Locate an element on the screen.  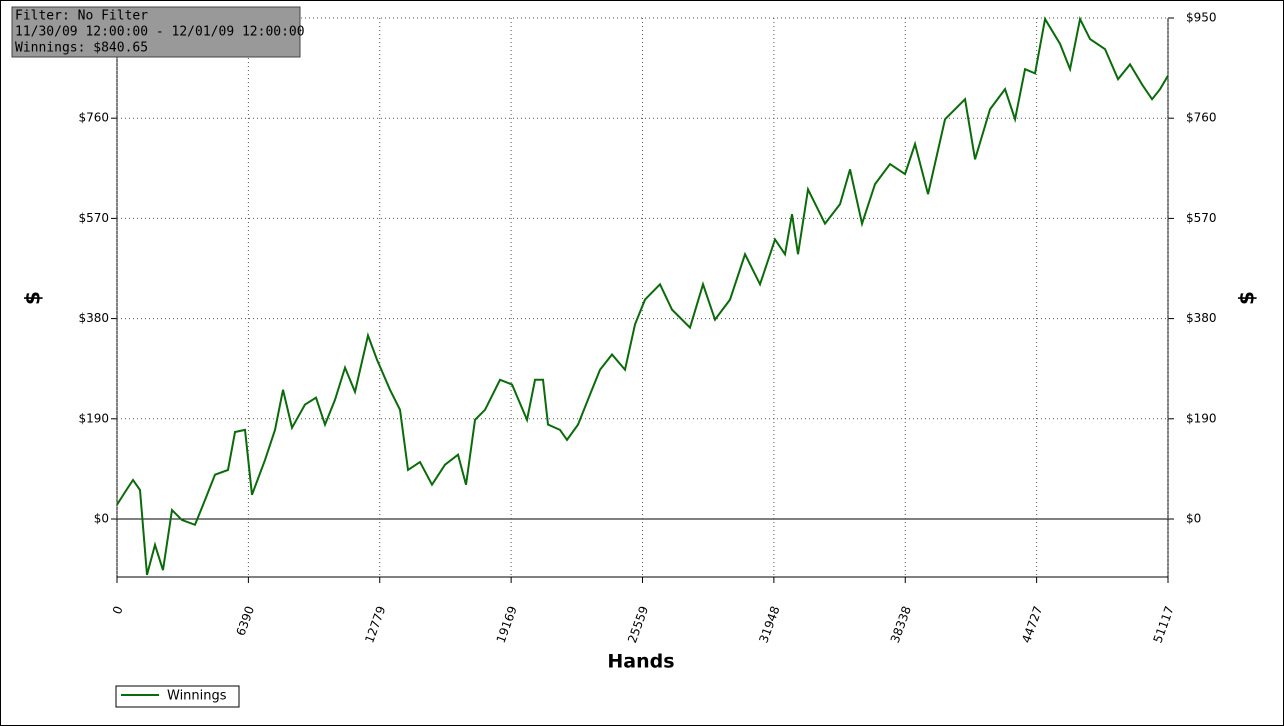
info-winnings: Winnings: $840.65 is located at coordinates (81, 48).